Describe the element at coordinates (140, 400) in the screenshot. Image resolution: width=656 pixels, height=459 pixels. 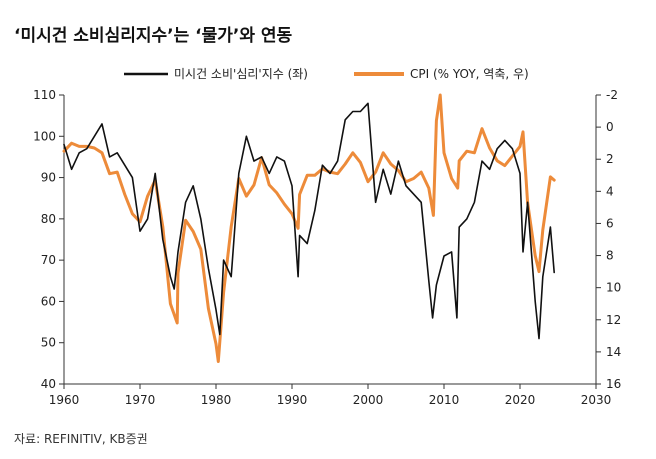
I see `x-tick-label: 1970` at that location.